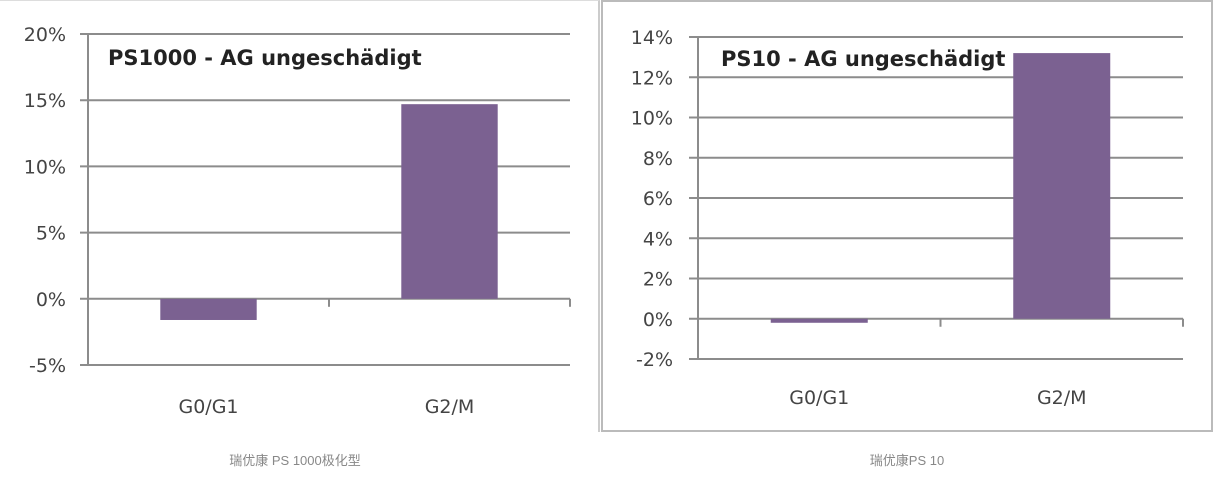 This screenshot has width=1215, height=487. I want to click on y-tick-label: 5%, so click(51, 234).